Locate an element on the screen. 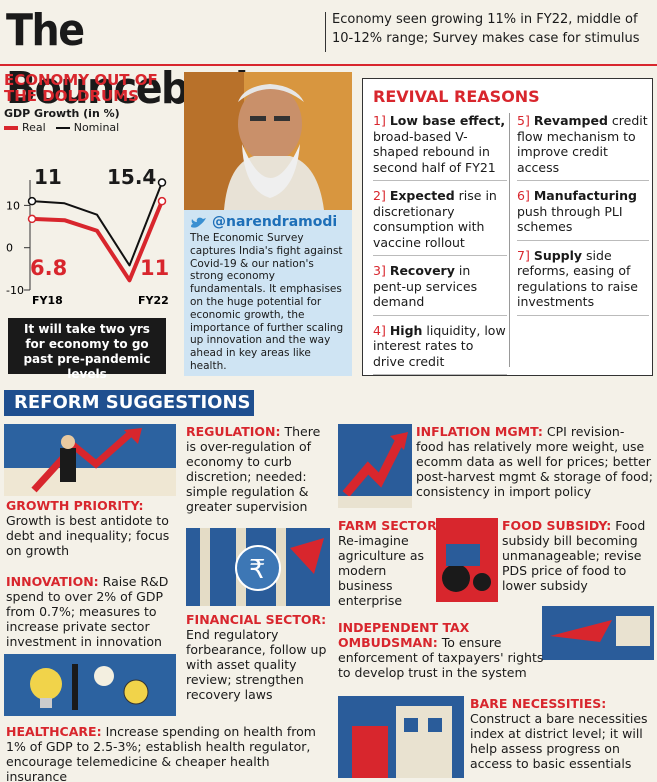  label-real-fy22: 11 is located at coordinates (155, 268).